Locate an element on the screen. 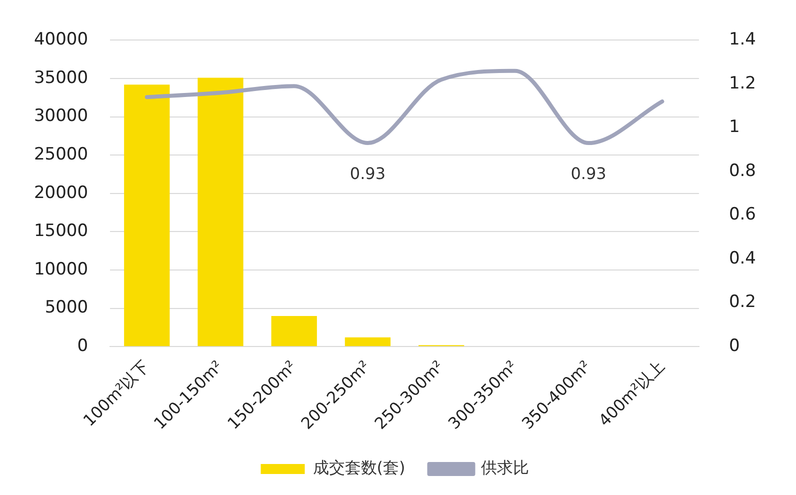 The width and height of the screenshot is (796, 495). y-tick-label: 40000 is located at coordinates (61, 40).